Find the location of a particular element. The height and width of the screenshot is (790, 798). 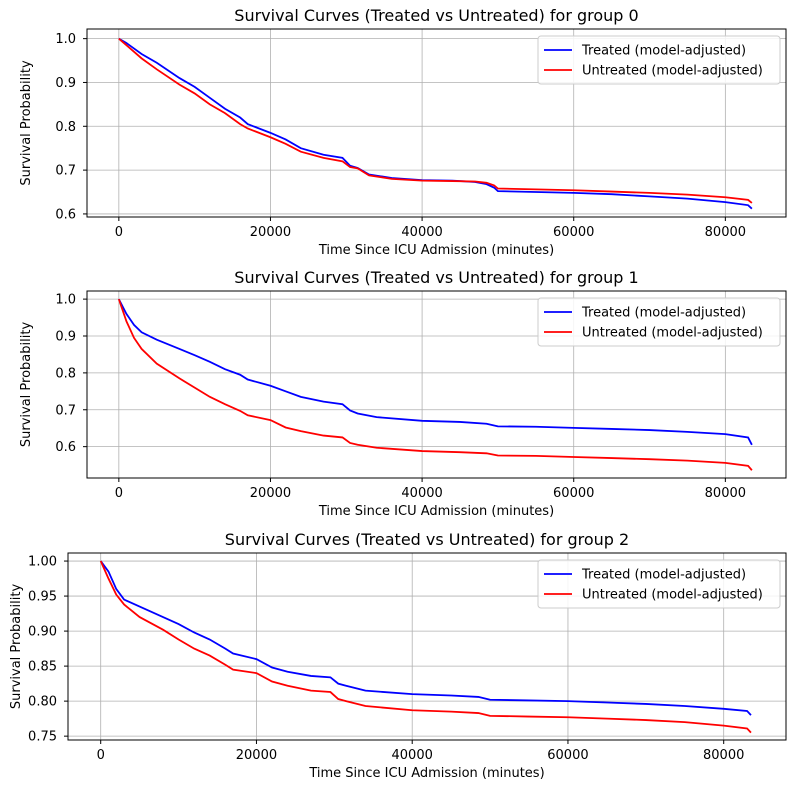

y-tick-label: 0.80 is located at coordinates (42, 702).